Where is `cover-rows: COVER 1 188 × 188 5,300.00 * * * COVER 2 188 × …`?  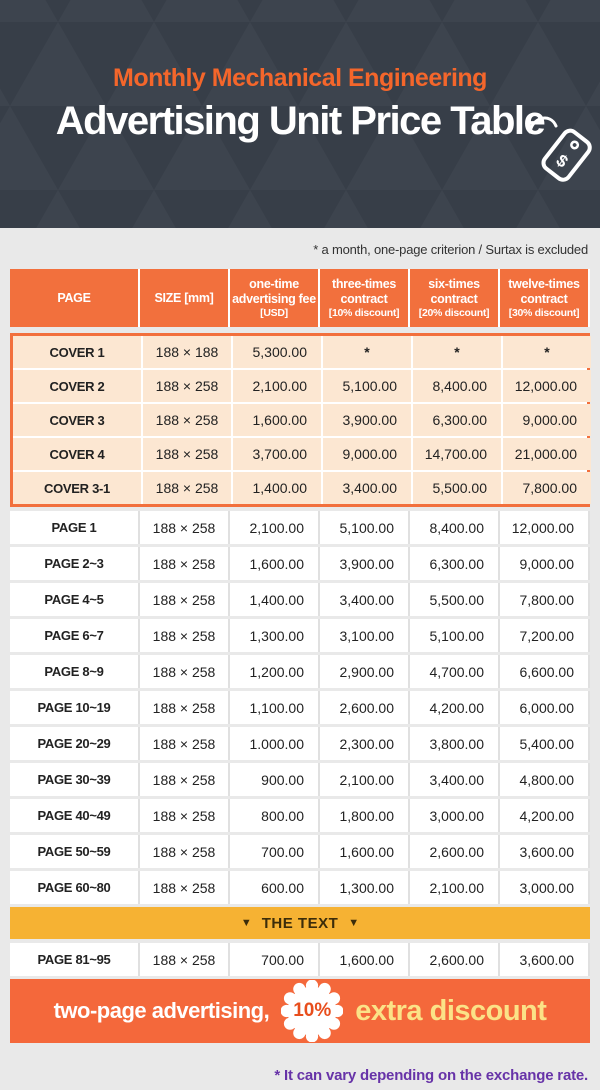 cover-rows: COVER 1 188 × 188 5,300.00 * * * COVER 2 188 × … is located at coordinates (302, 420).